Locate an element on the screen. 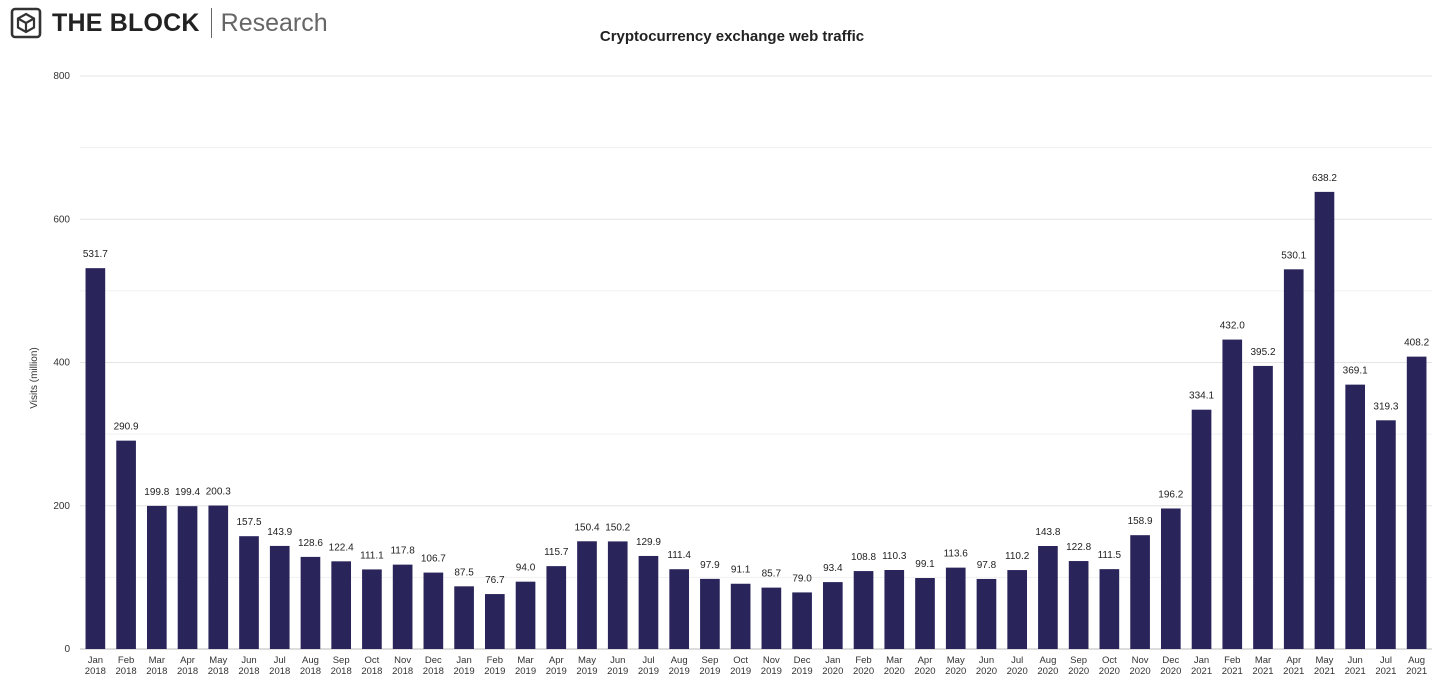 The image size is (1456, 698). data-label: 110.2 is located at coordinates (1017, 556).